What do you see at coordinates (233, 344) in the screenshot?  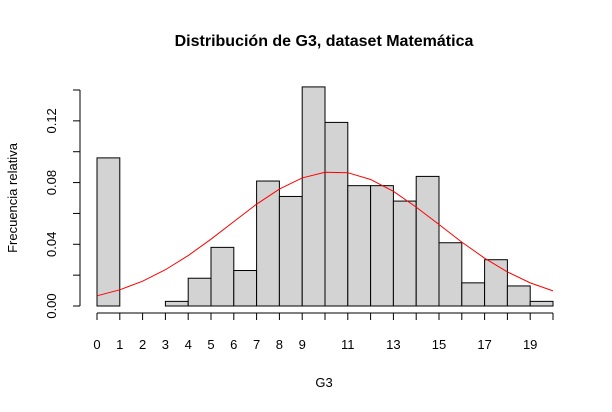 I see `x-tick-label: 6` at bounding box center [233, 344].